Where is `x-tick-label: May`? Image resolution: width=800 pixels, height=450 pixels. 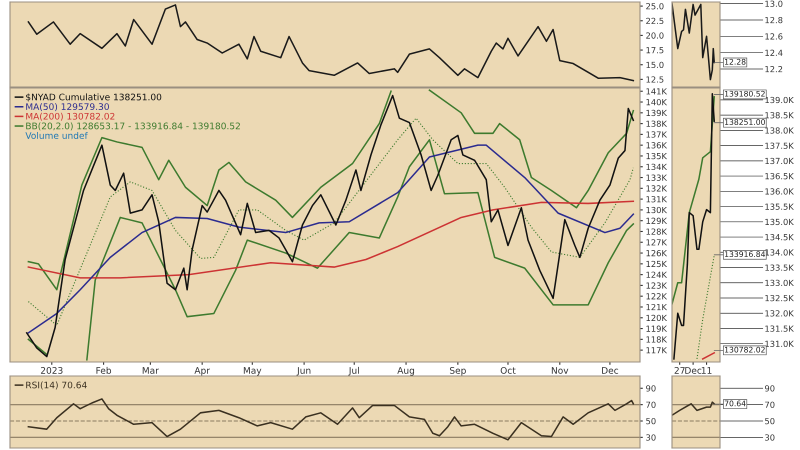
x-tick-label: May is located at coordinates (253, 371).